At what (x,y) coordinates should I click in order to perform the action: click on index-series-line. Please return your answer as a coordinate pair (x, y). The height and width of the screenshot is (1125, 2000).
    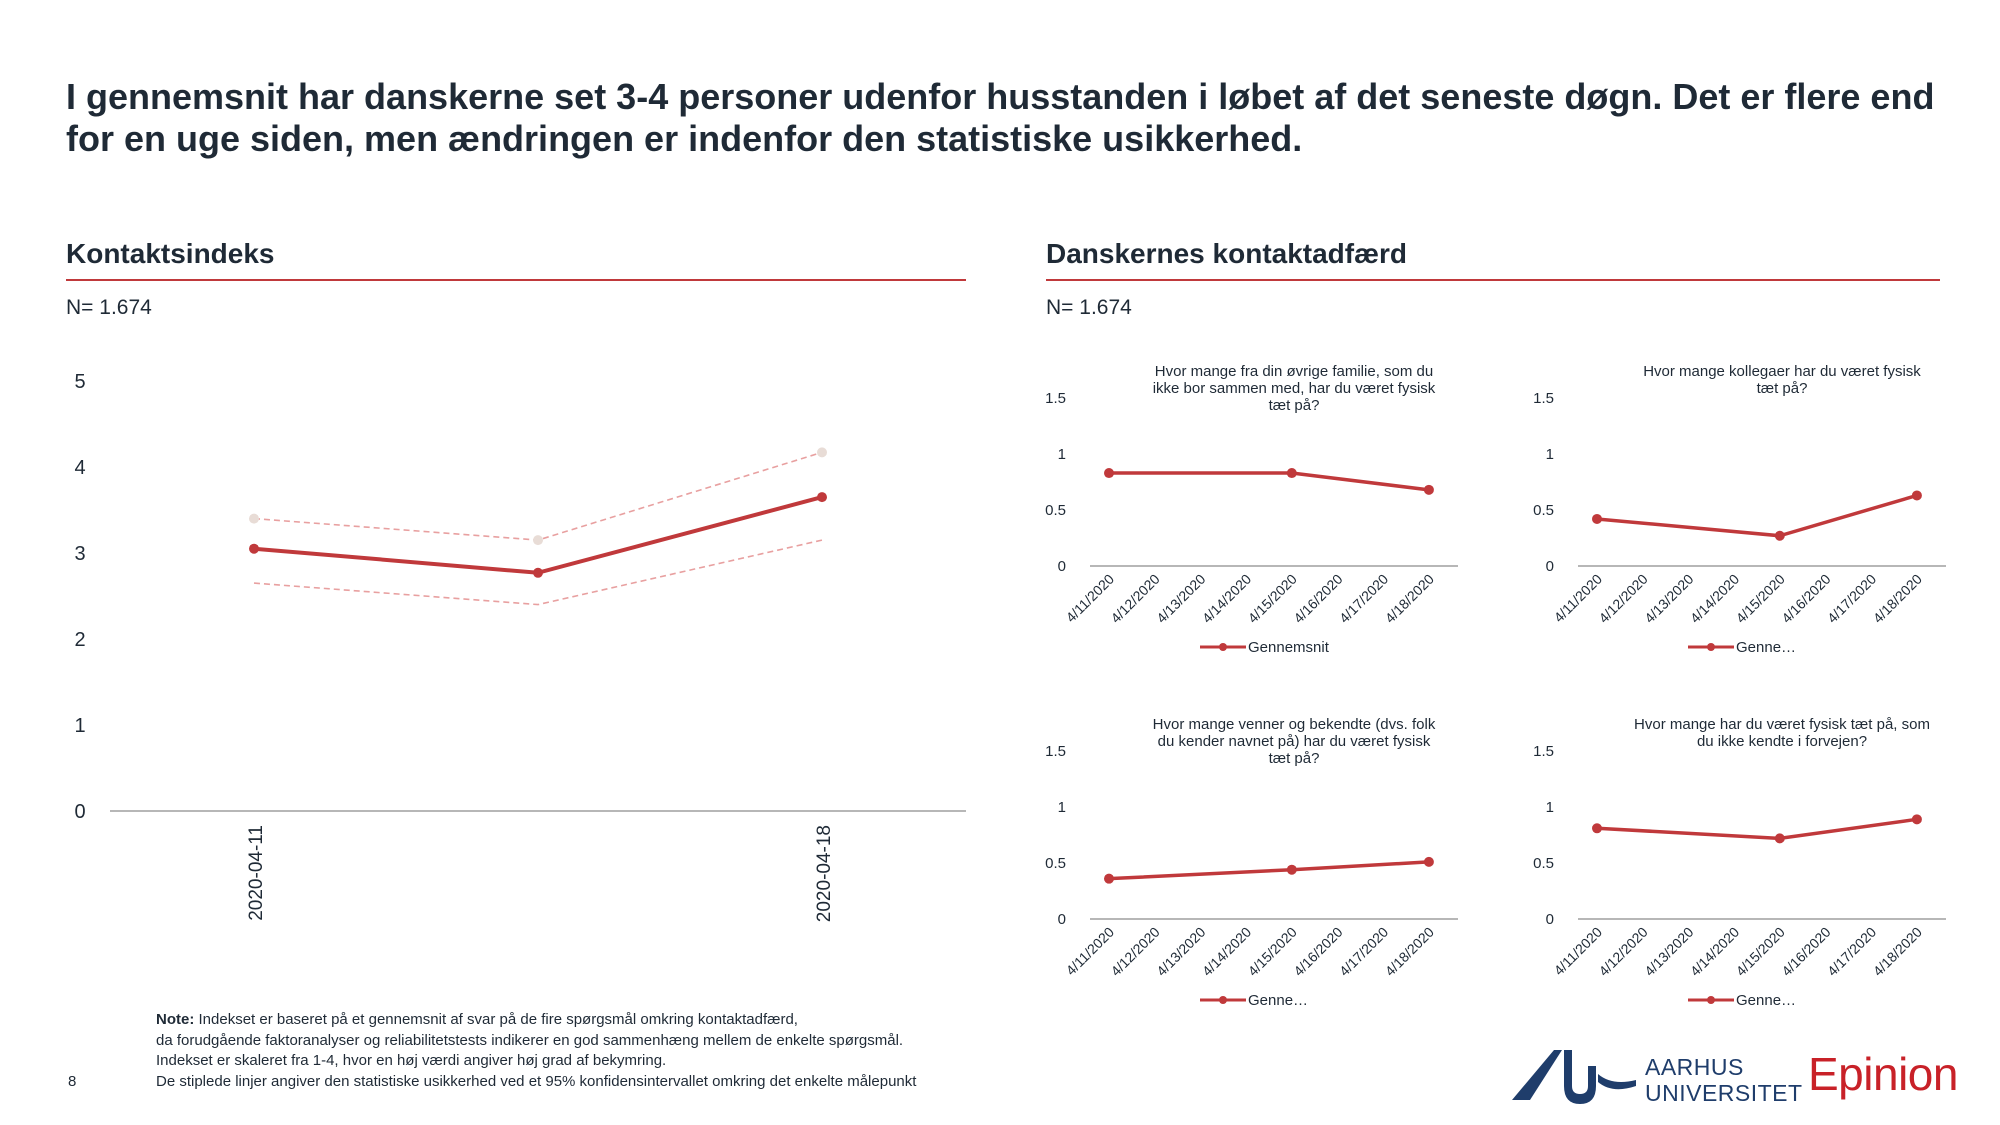
    Looking at the image, I should click on (538, 535).